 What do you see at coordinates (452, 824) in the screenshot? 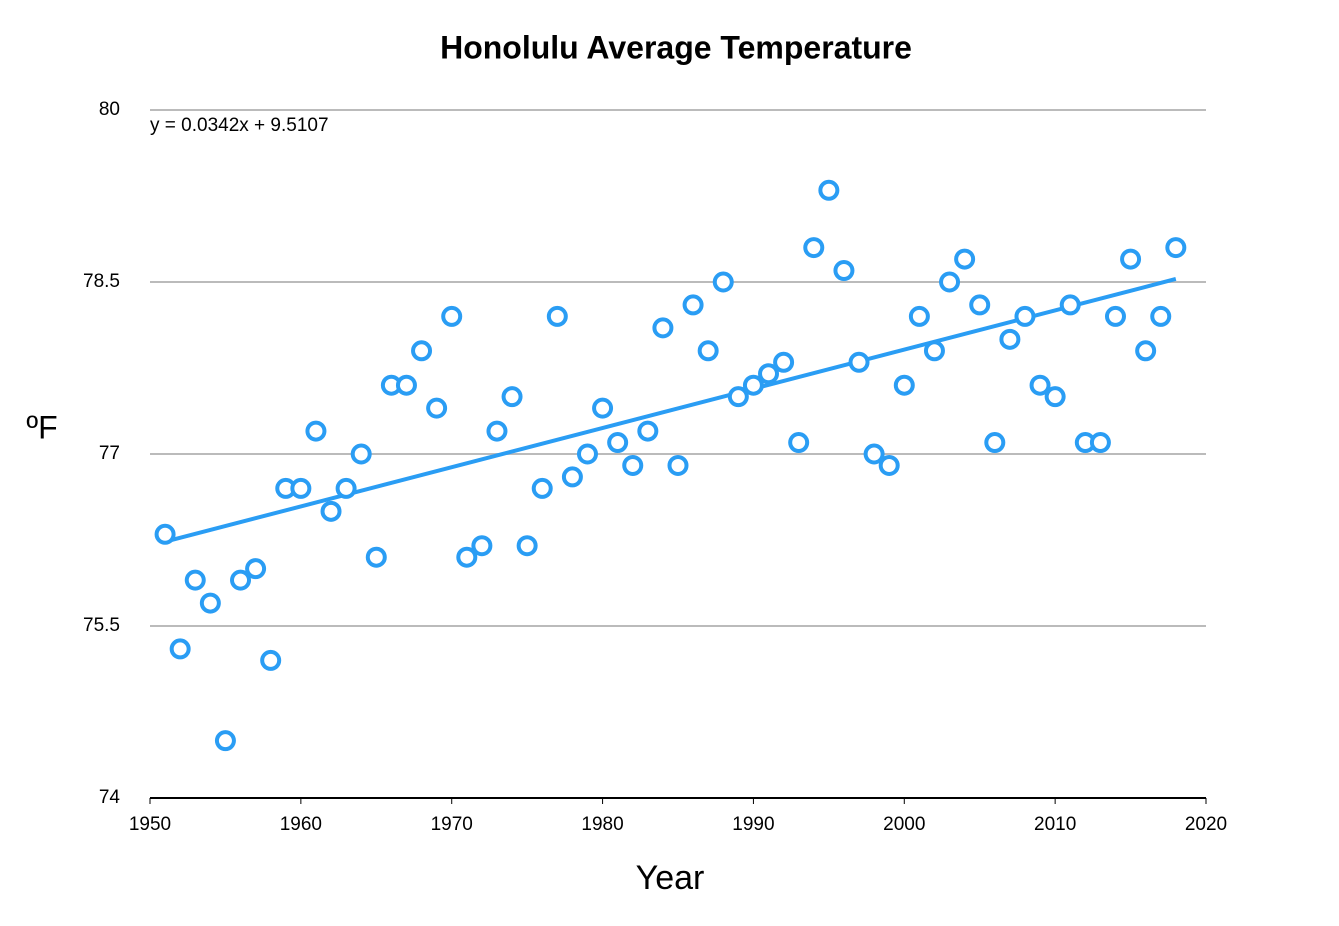
I see `x-tick-label: 1970` at bounding box center [452, 824].